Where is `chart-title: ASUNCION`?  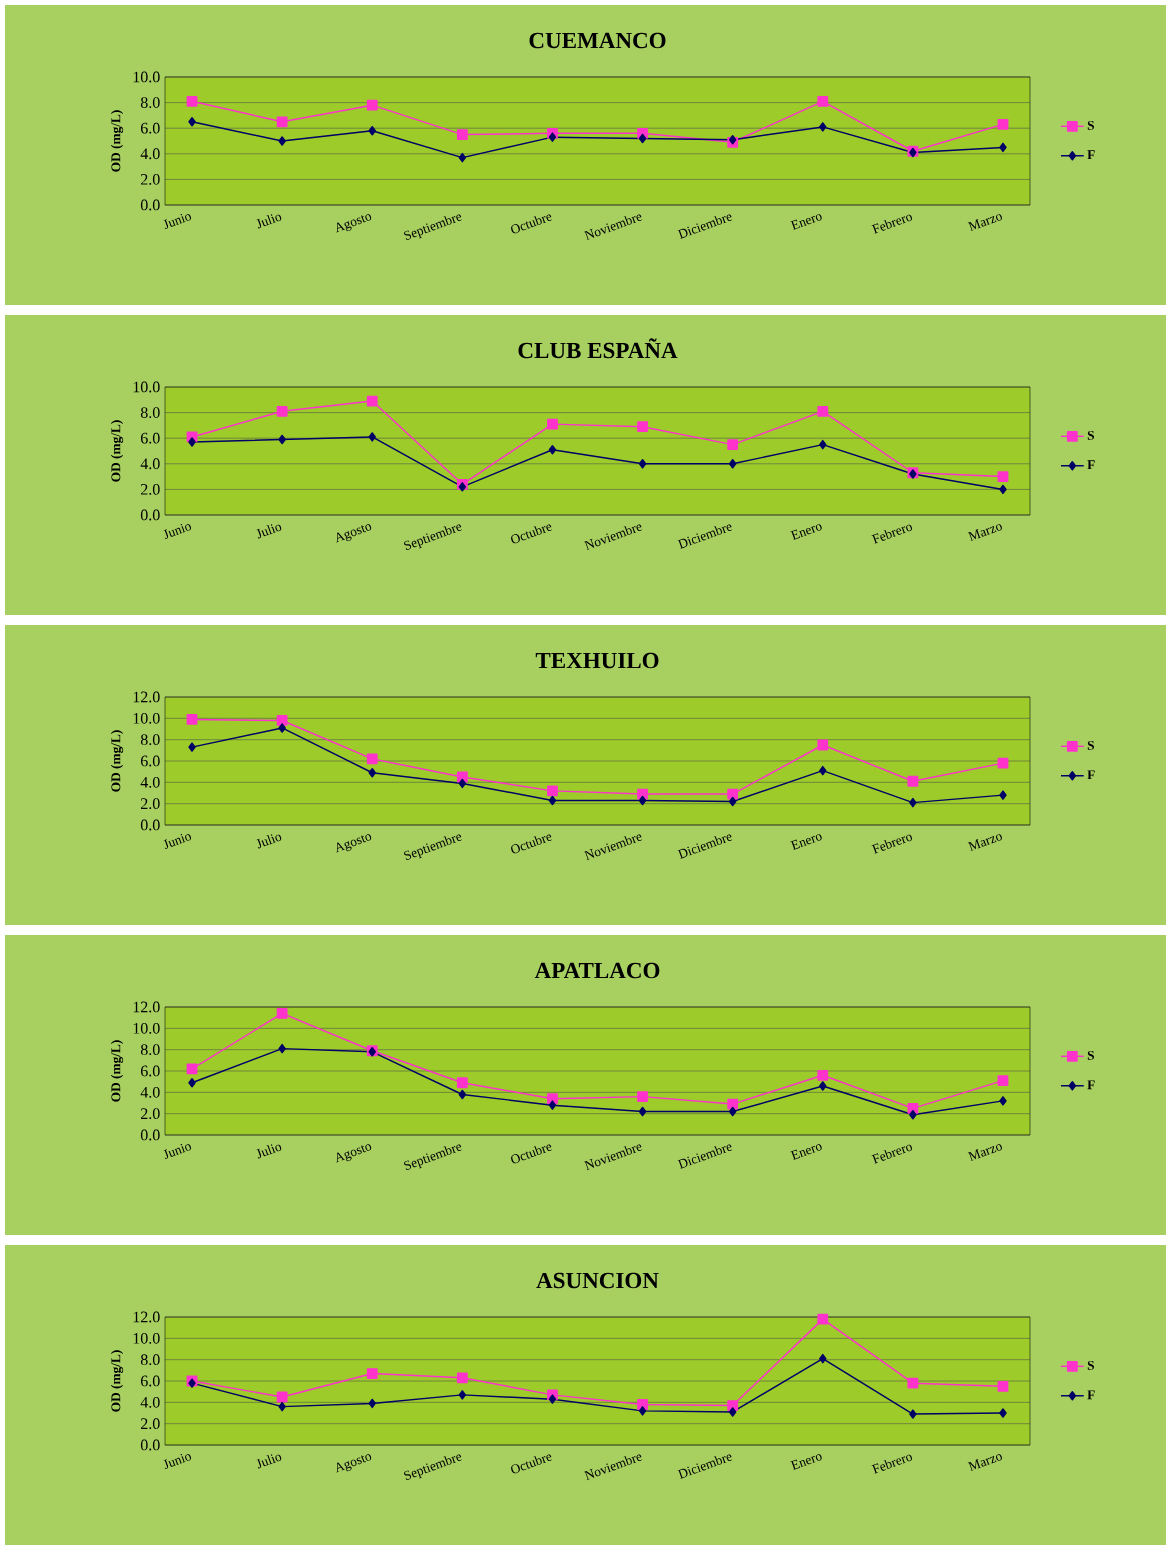
chart-title: ASUNCION is located at coordinates (597, 1280).